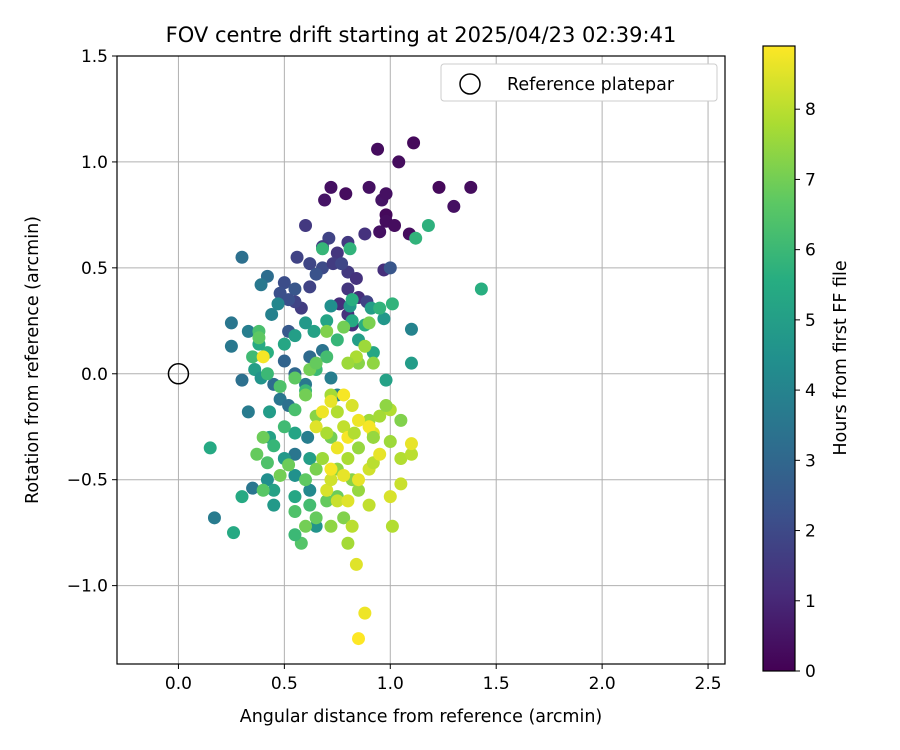 The height and width of the screenshot is (750, 900). What do you see at coordinates (443, 679) in the screenshot?
I see `x-axis-ticks: 0.0 0.5 1.0 1.5 2.0 2.5` at bounding box center [443, 679].